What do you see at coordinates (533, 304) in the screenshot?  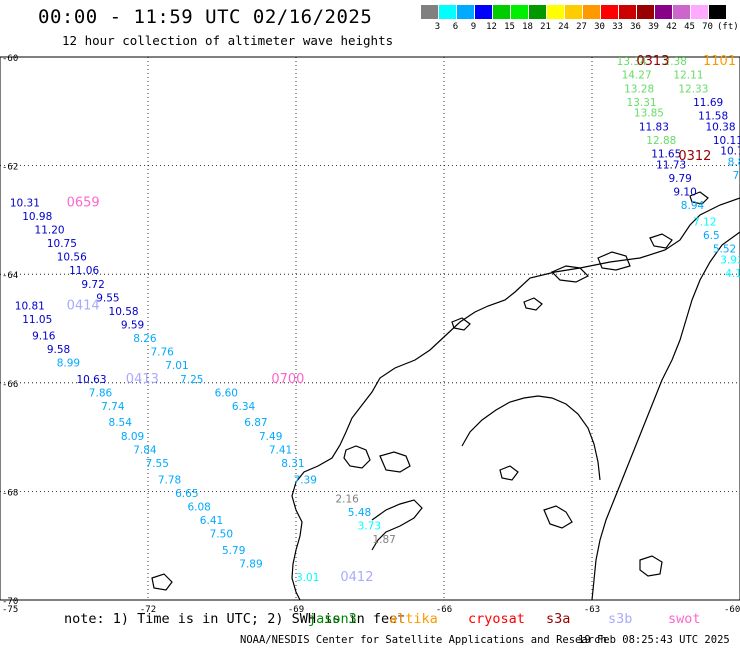 I see `coastline-island-h` at bounding box center [533, 304].